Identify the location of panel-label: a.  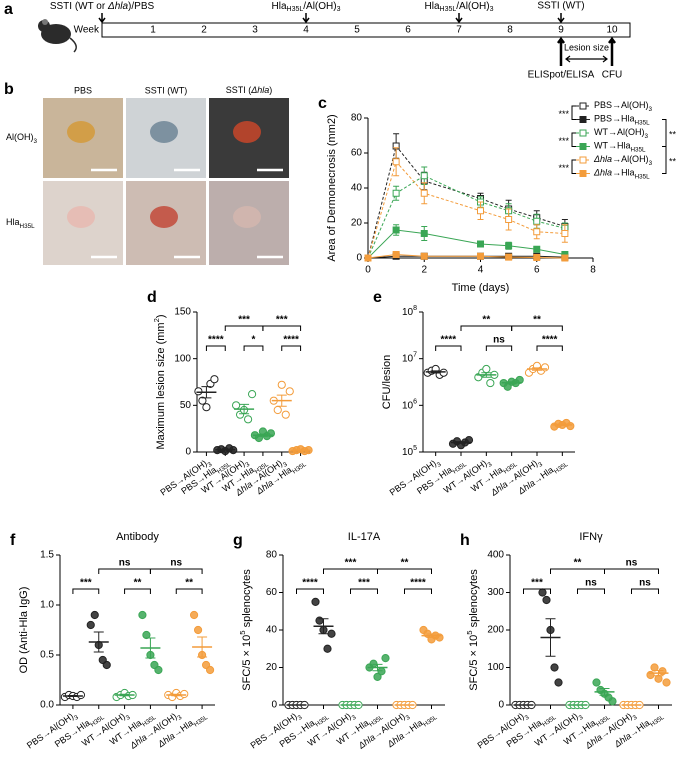
(8, 9).